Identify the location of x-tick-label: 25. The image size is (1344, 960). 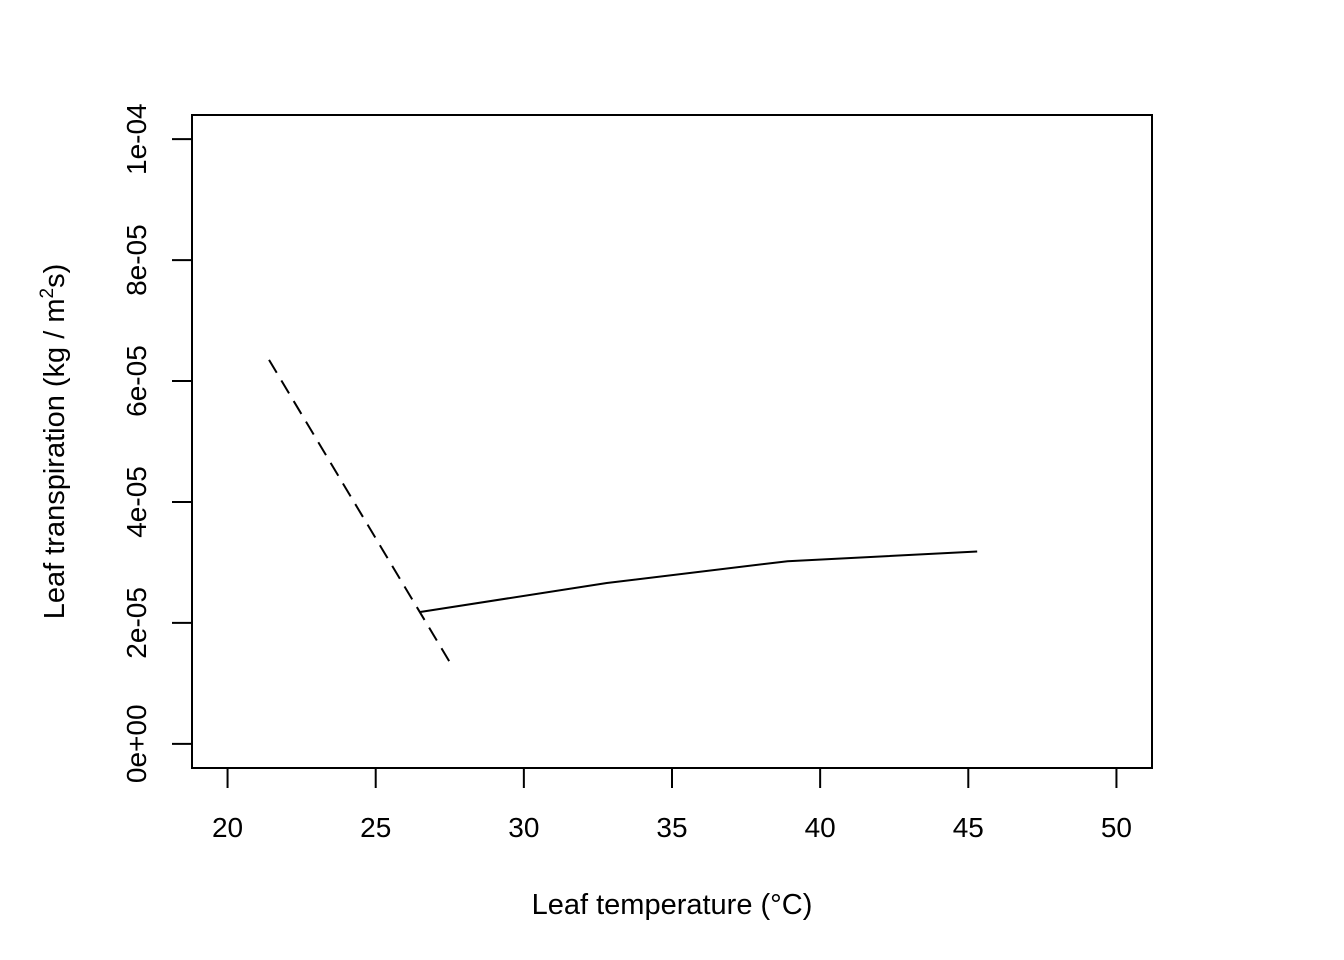
(375, 827).